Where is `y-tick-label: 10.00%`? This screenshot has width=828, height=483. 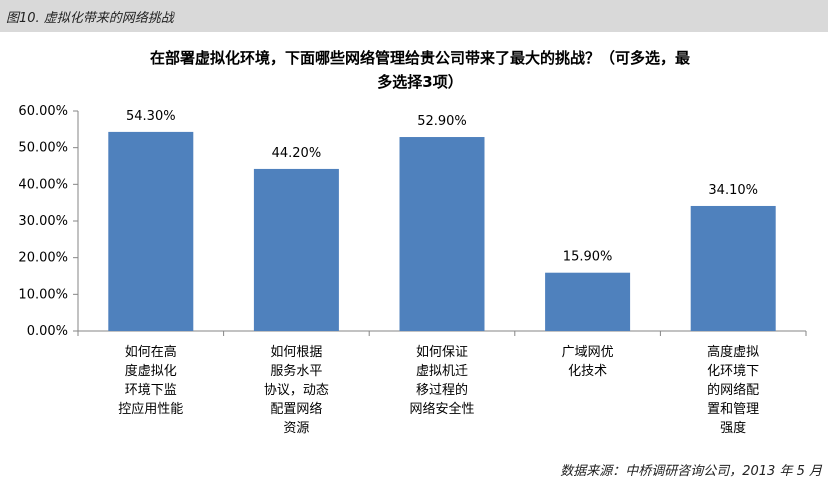 y-tick-label: 10.00% is located at coordinates (43, 294).